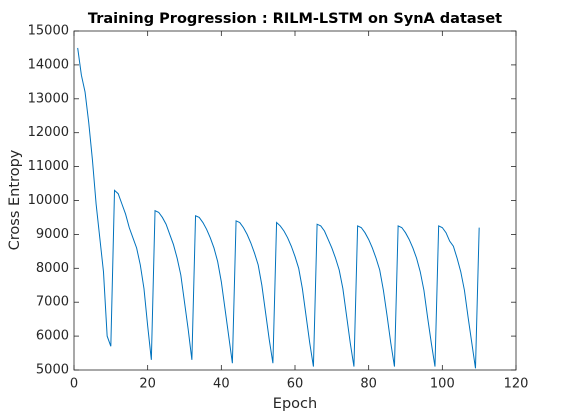 The height and width of the screenshot is (417, 570). I want to click on x-tick-label: 40, so click(221, 384).